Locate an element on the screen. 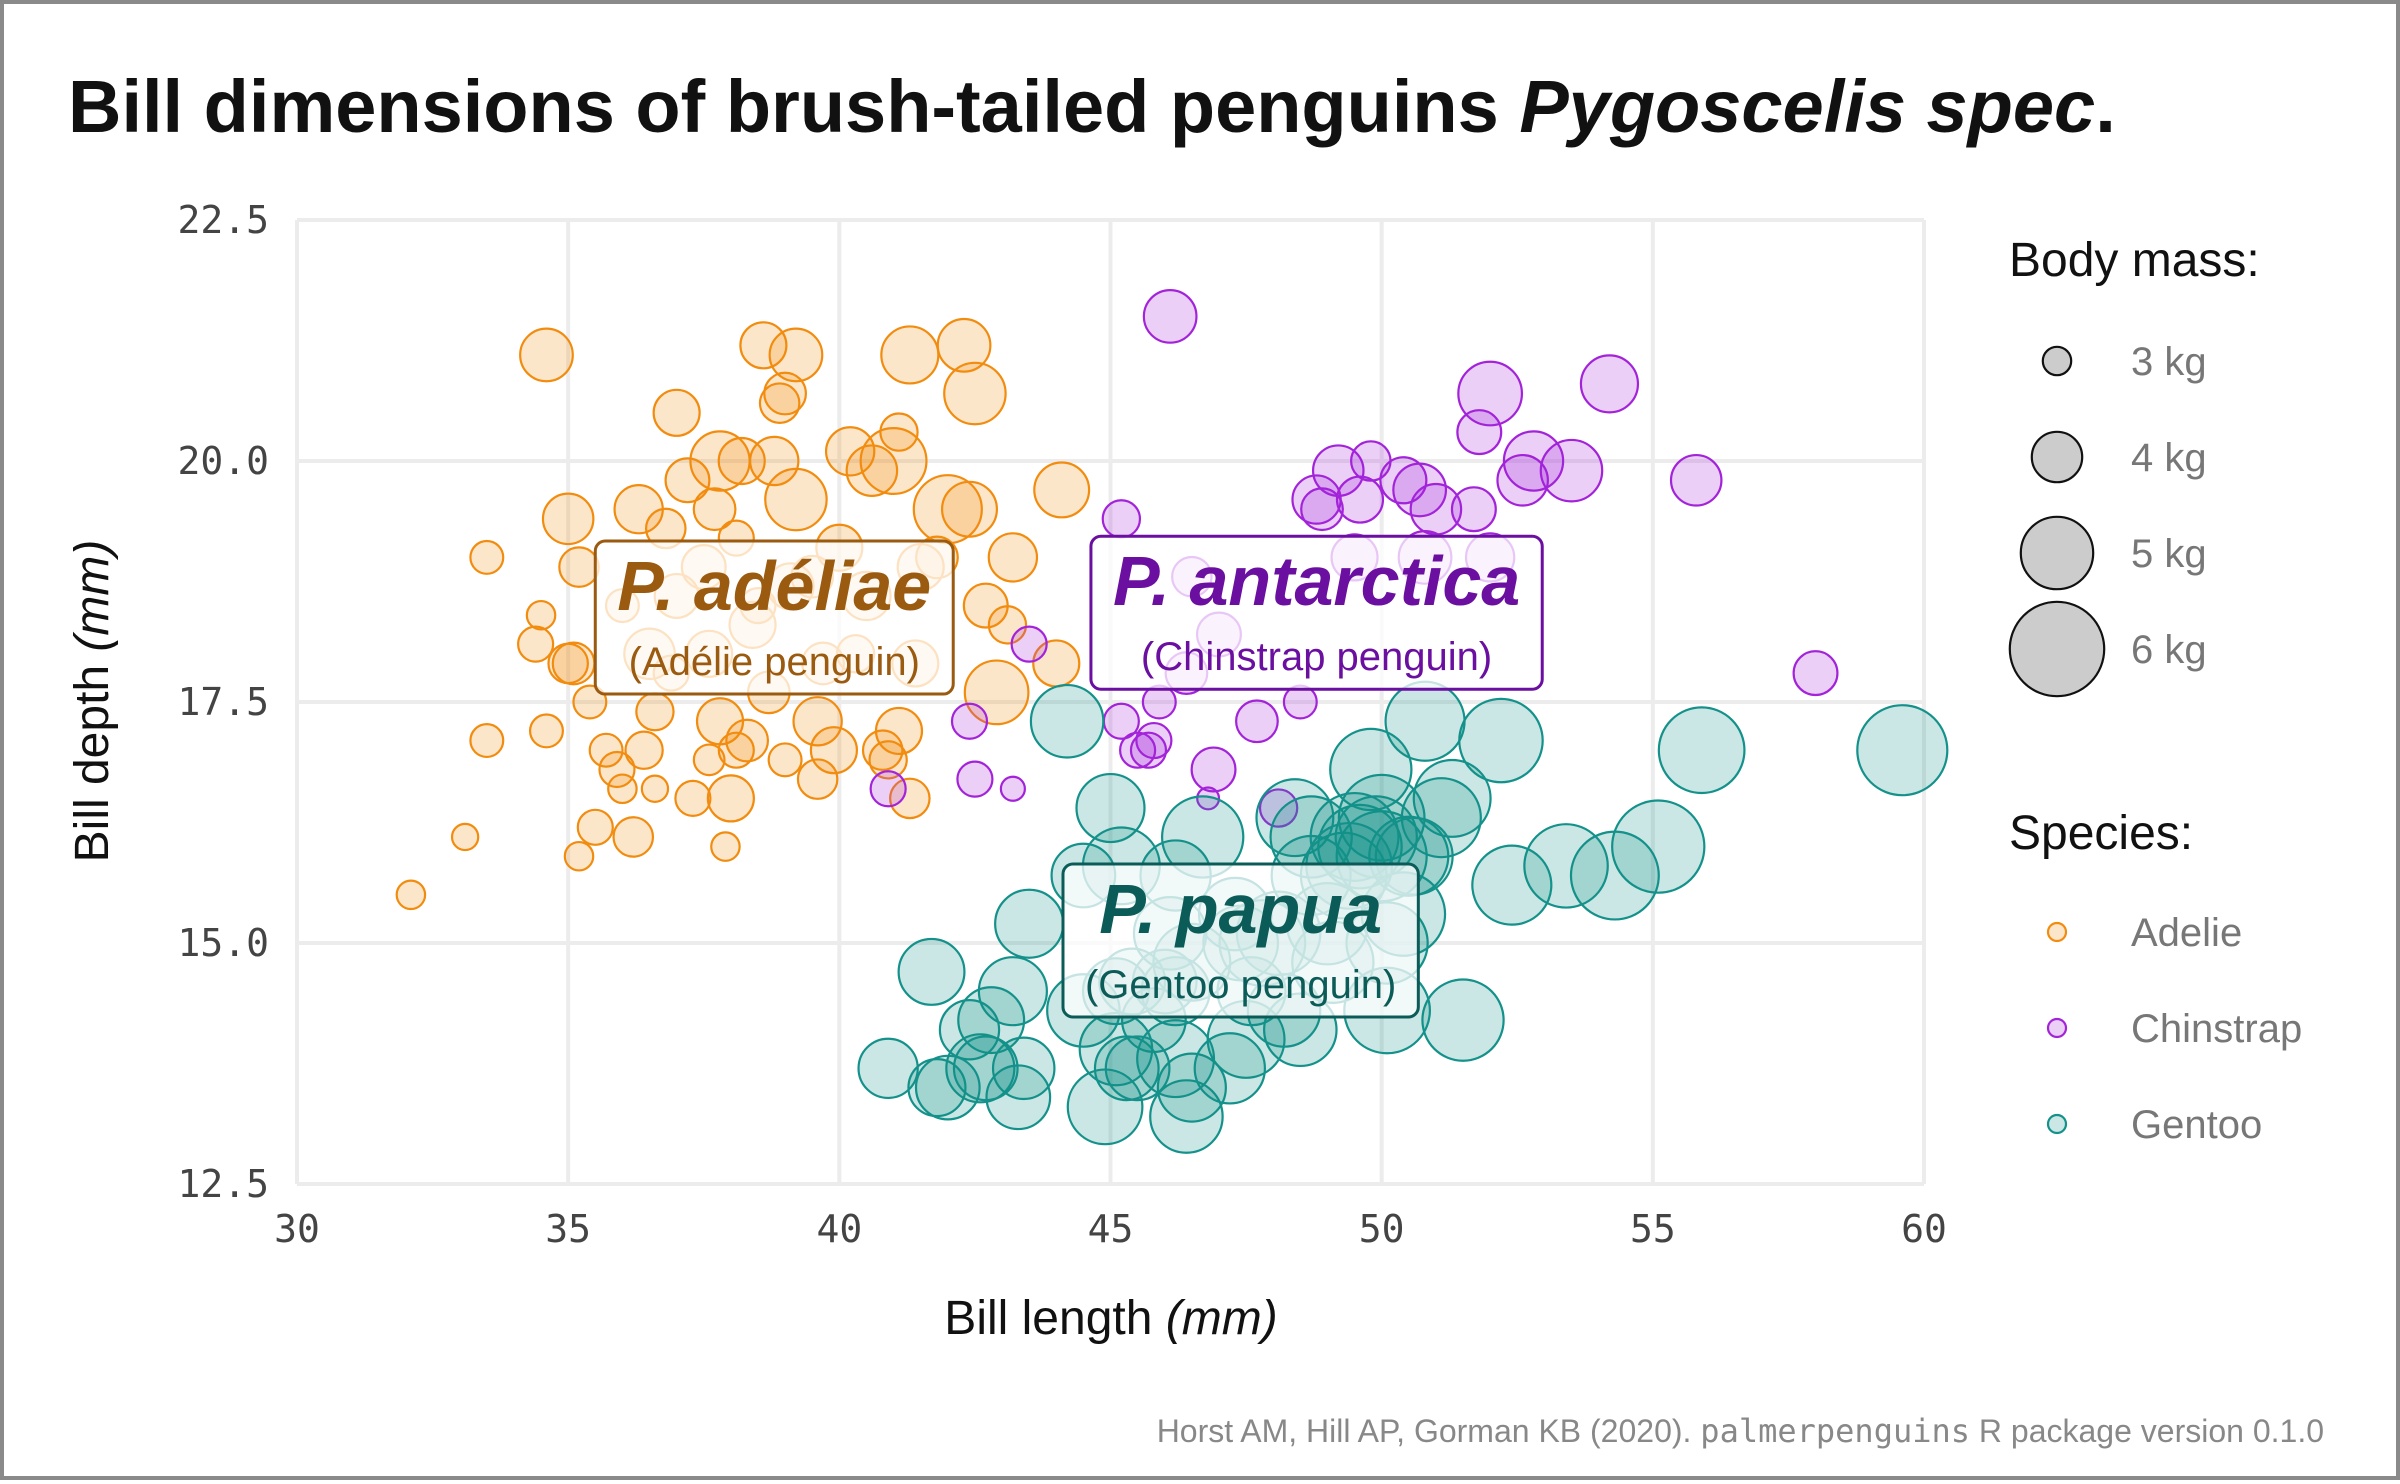 This screenshot has width=2400, height=1484. color-legend-label: Chinstrap is located at coordinates (2216, 1029).